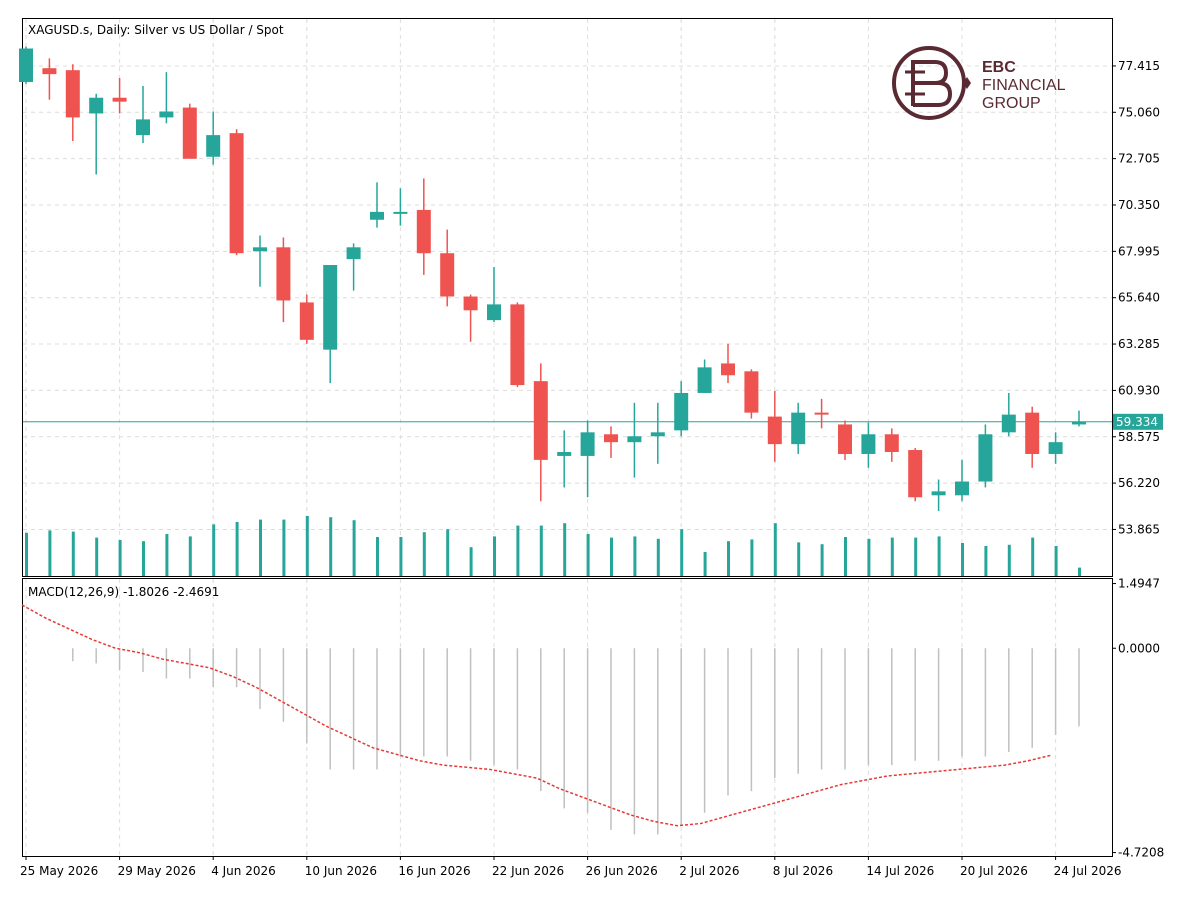 Image resolution: width=1200 pixels, height=903 pixels. Describe the element at coordinates (1139, 159) in the screenshot. I see `price-tick-label: 72.705` at that location.